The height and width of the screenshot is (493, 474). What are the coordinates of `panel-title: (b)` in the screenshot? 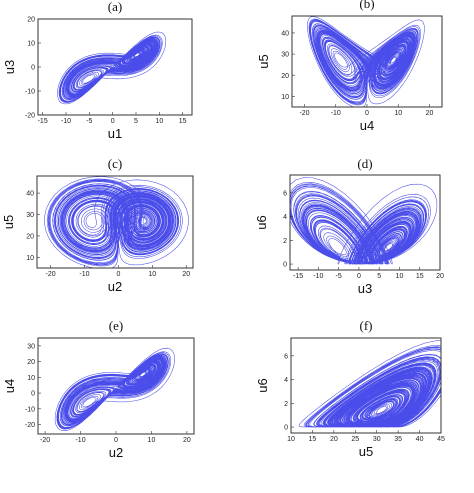 It's located at (366, 5).